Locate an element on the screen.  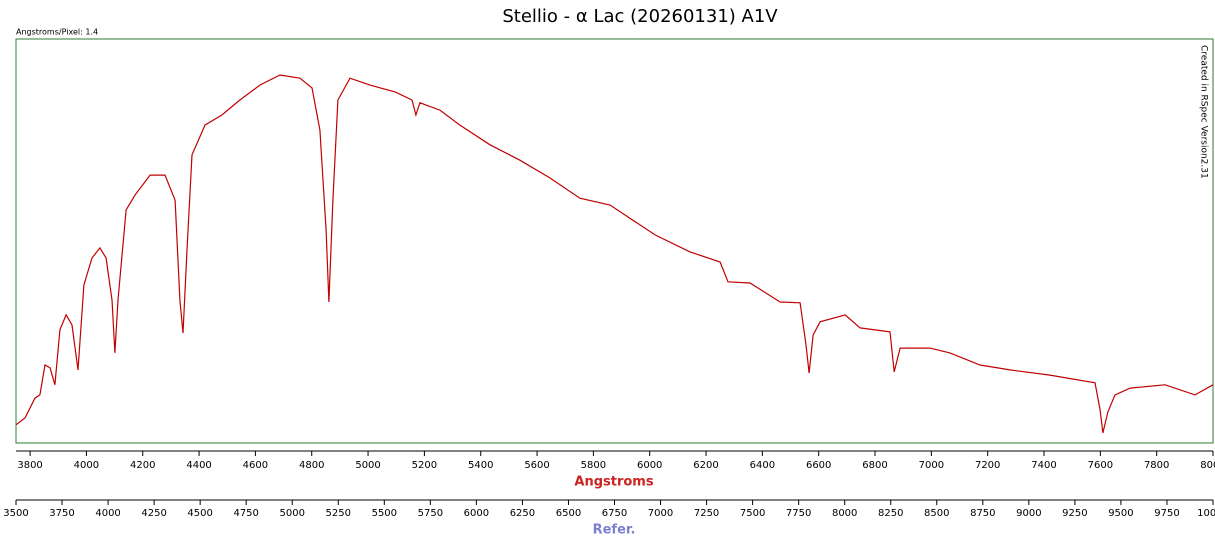
x2-tick-label: 6000 is located at coordinates (476, 513).